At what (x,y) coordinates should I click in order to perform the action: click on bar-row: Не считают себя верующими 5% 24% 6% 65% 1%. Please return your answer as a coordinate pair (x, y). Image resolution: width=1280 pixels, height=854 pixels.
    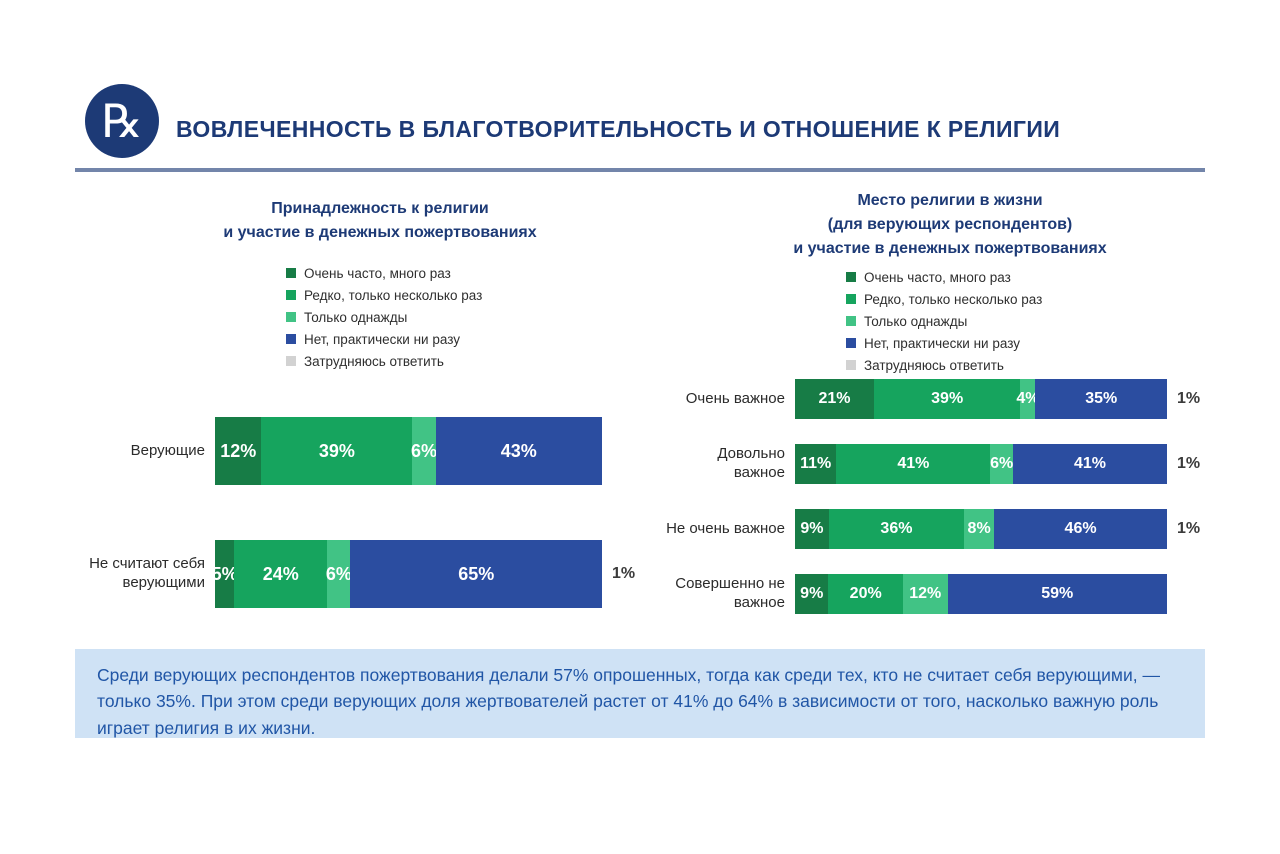
    Looking at the image, I should click on (360, 574).